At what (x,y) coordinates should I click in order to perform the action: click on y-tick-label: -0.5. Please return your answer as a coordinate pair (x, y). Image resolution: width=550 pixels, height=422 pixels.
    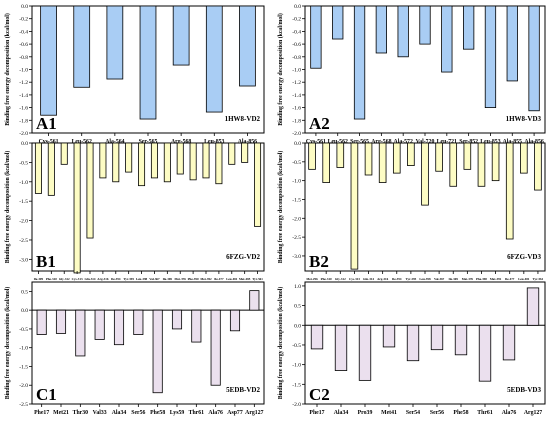
    Looking at the image, I should click on (296, 163).